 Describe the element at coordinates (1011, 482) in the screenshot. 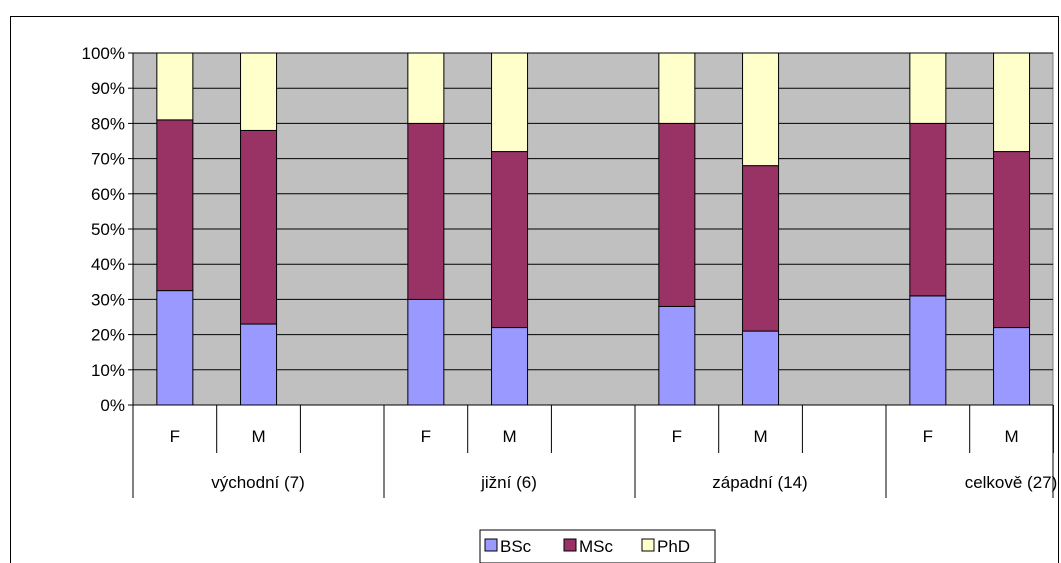

I see `x-group-label: celkově (27)` at that location.